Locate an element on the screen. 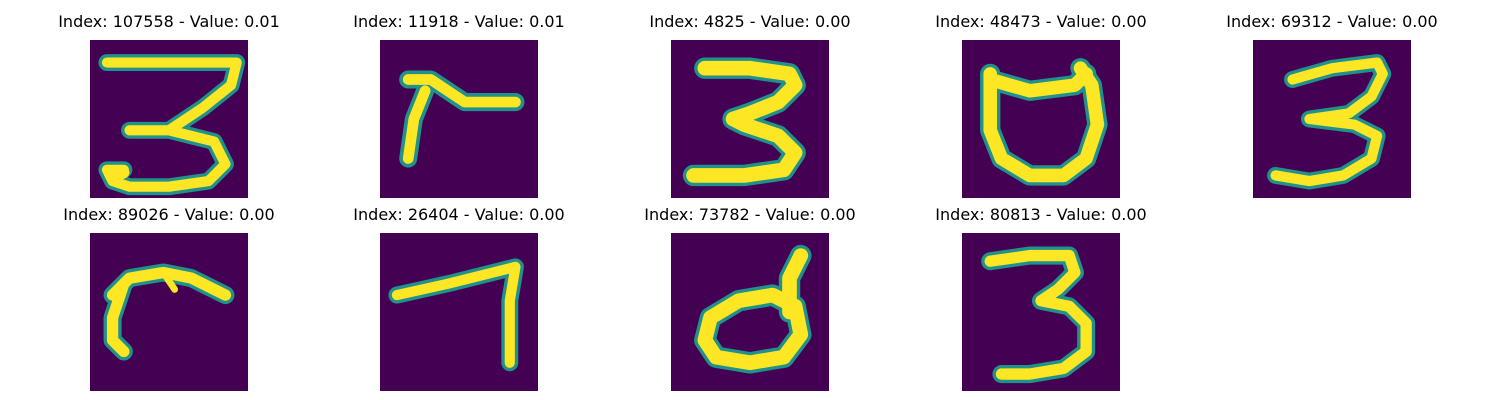 The image size is (1500, 400). panel: Index: 107558 - Value: 0.01 is located at coordinates (169, 107).